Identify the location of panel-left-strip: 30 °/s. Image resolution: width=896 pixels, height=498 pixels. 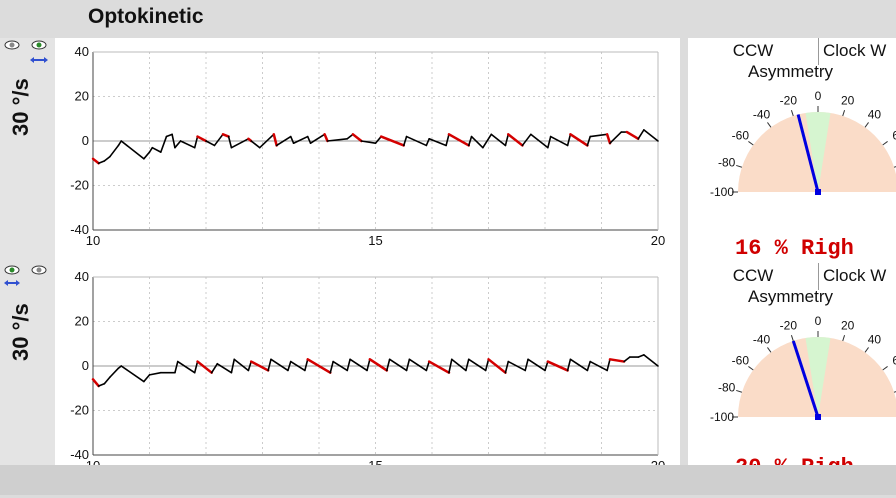
(27, 378).